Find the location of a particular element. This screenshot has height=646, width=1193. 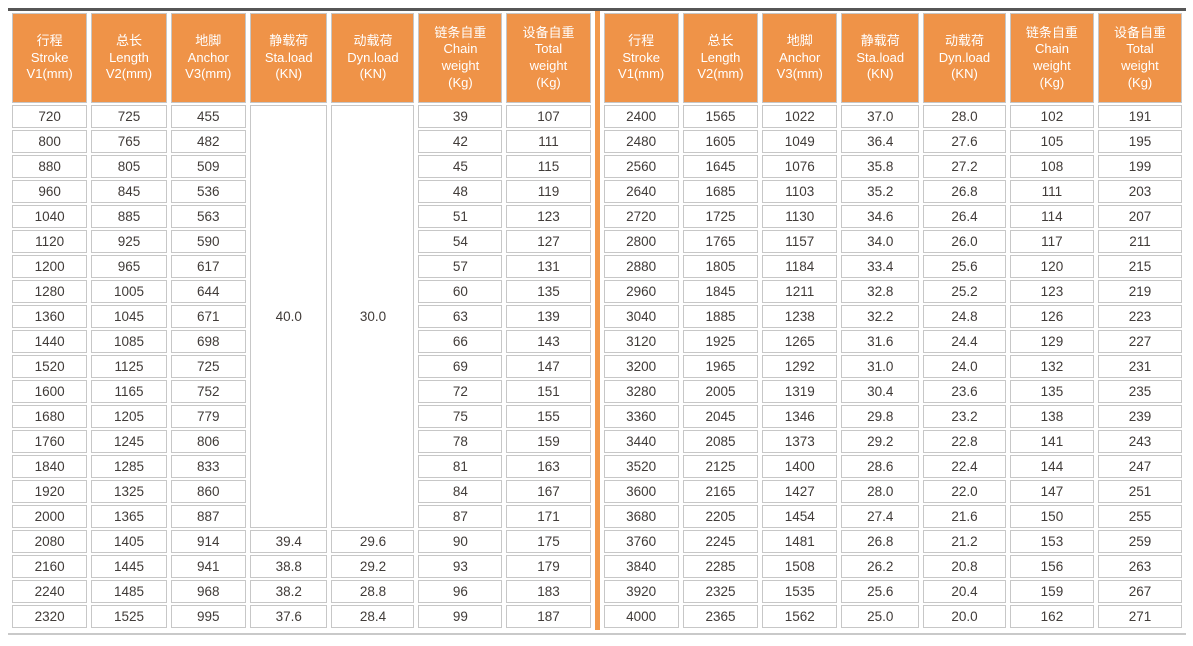

table-row: 2000 1365 887 87 171 is located at coordinates (301, 516).